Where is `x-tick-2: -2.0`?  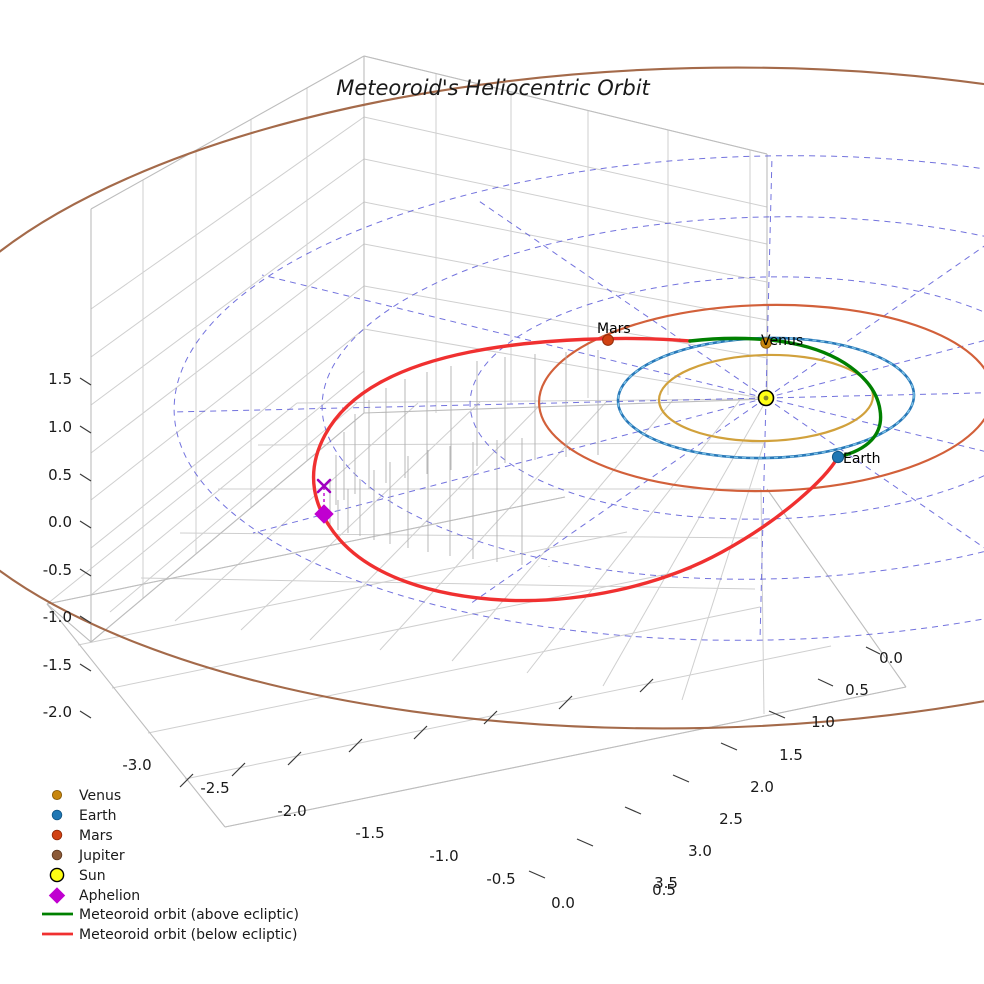
x-tick-2: -2.0 is located at coordinates (291, 811).